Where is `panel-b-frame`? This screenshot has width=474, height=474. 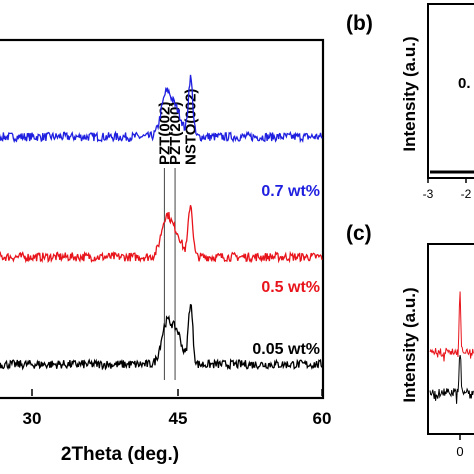
panel-b-frame is located at coordinates (450, 91).